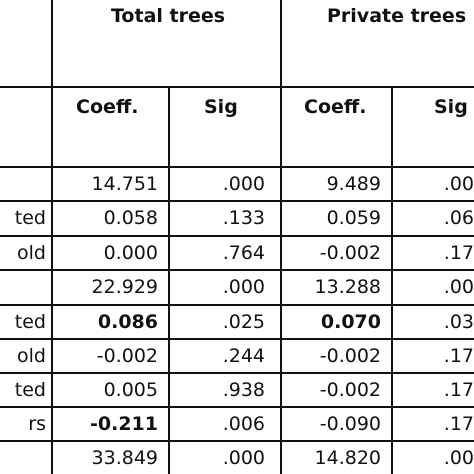 The height and width of the screenshot is (474, 474). Describe the element at coordinates (243, 356) in the screenshot. I see `significance-cell: .244` at that location.